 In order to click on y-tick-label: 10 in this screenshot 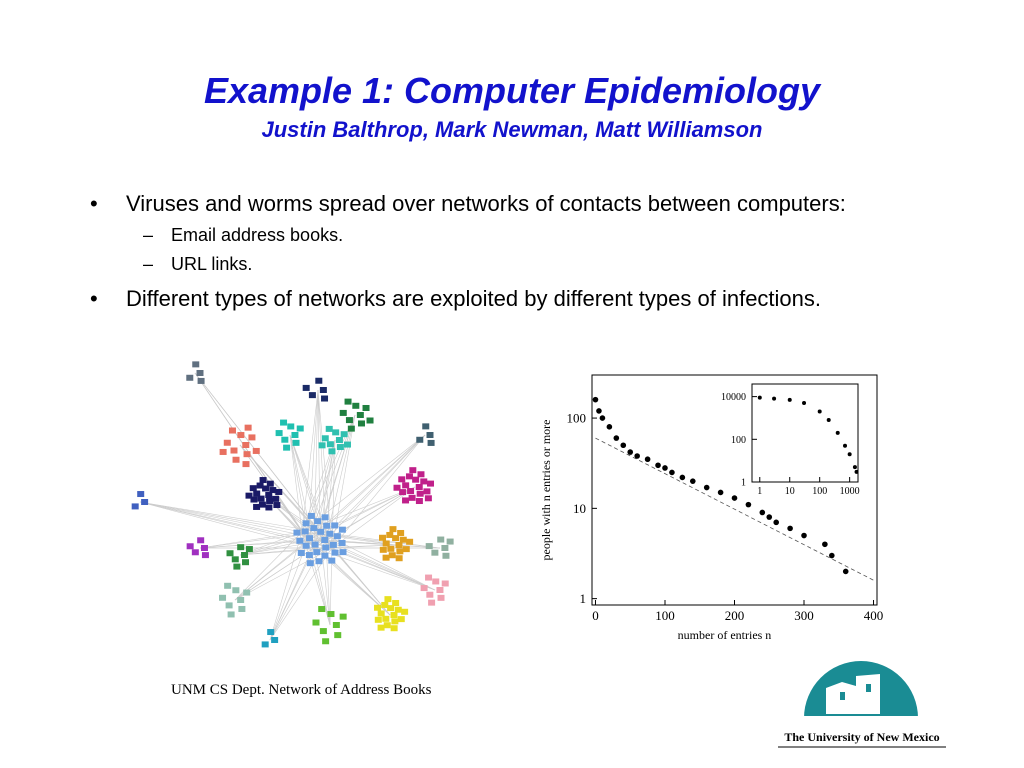, I will do `click(579, 508)`.